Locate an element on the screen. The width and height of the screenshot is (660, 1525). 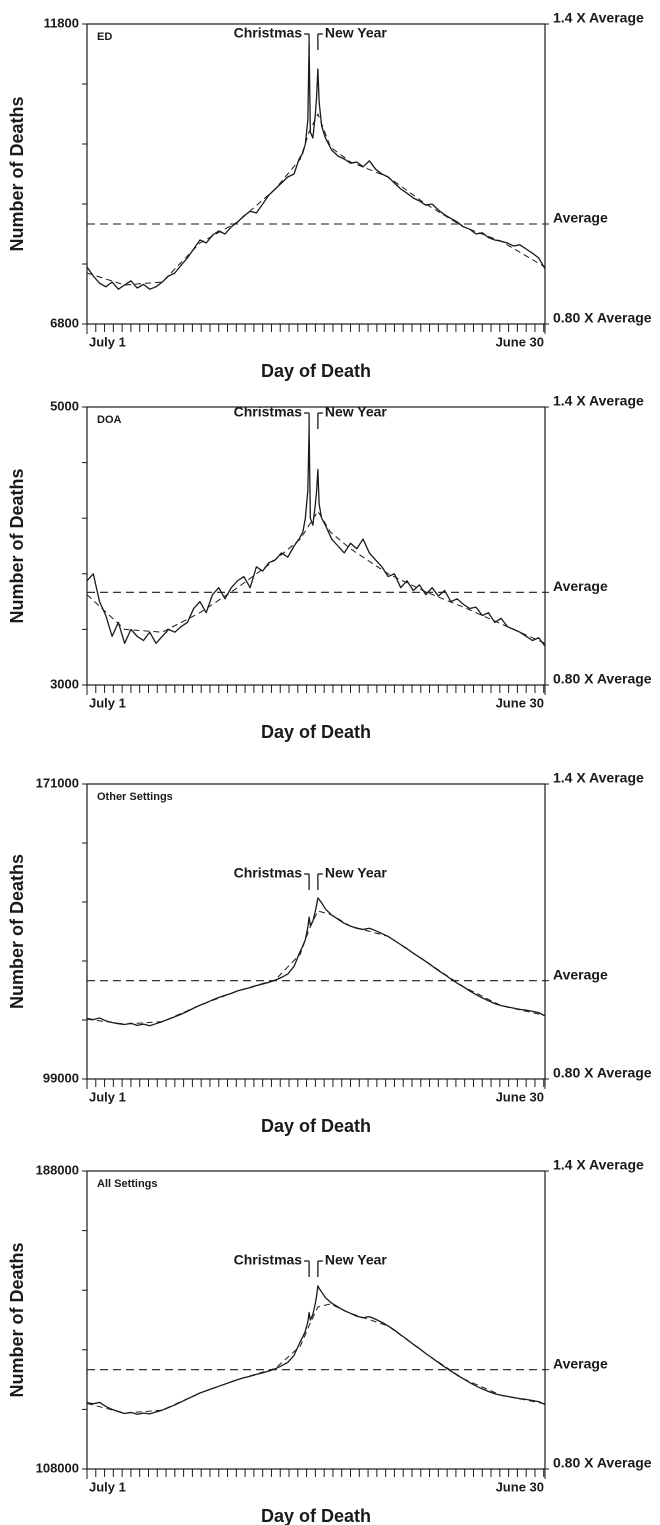
panel-label: All Settings is located at coordinates (127, 1184).